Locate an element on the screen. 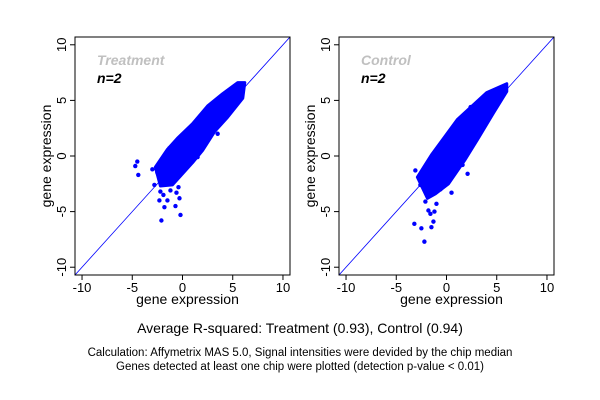 This screenshot has width=600, height=400. panel-label: Control is located at coordinates (386, 60).